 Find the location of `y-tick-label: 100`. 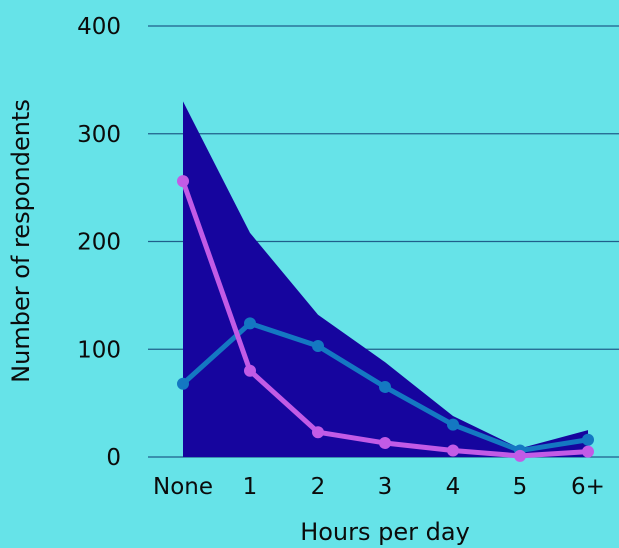

y-tick-label: 100 is located at coordinates (99, 350).